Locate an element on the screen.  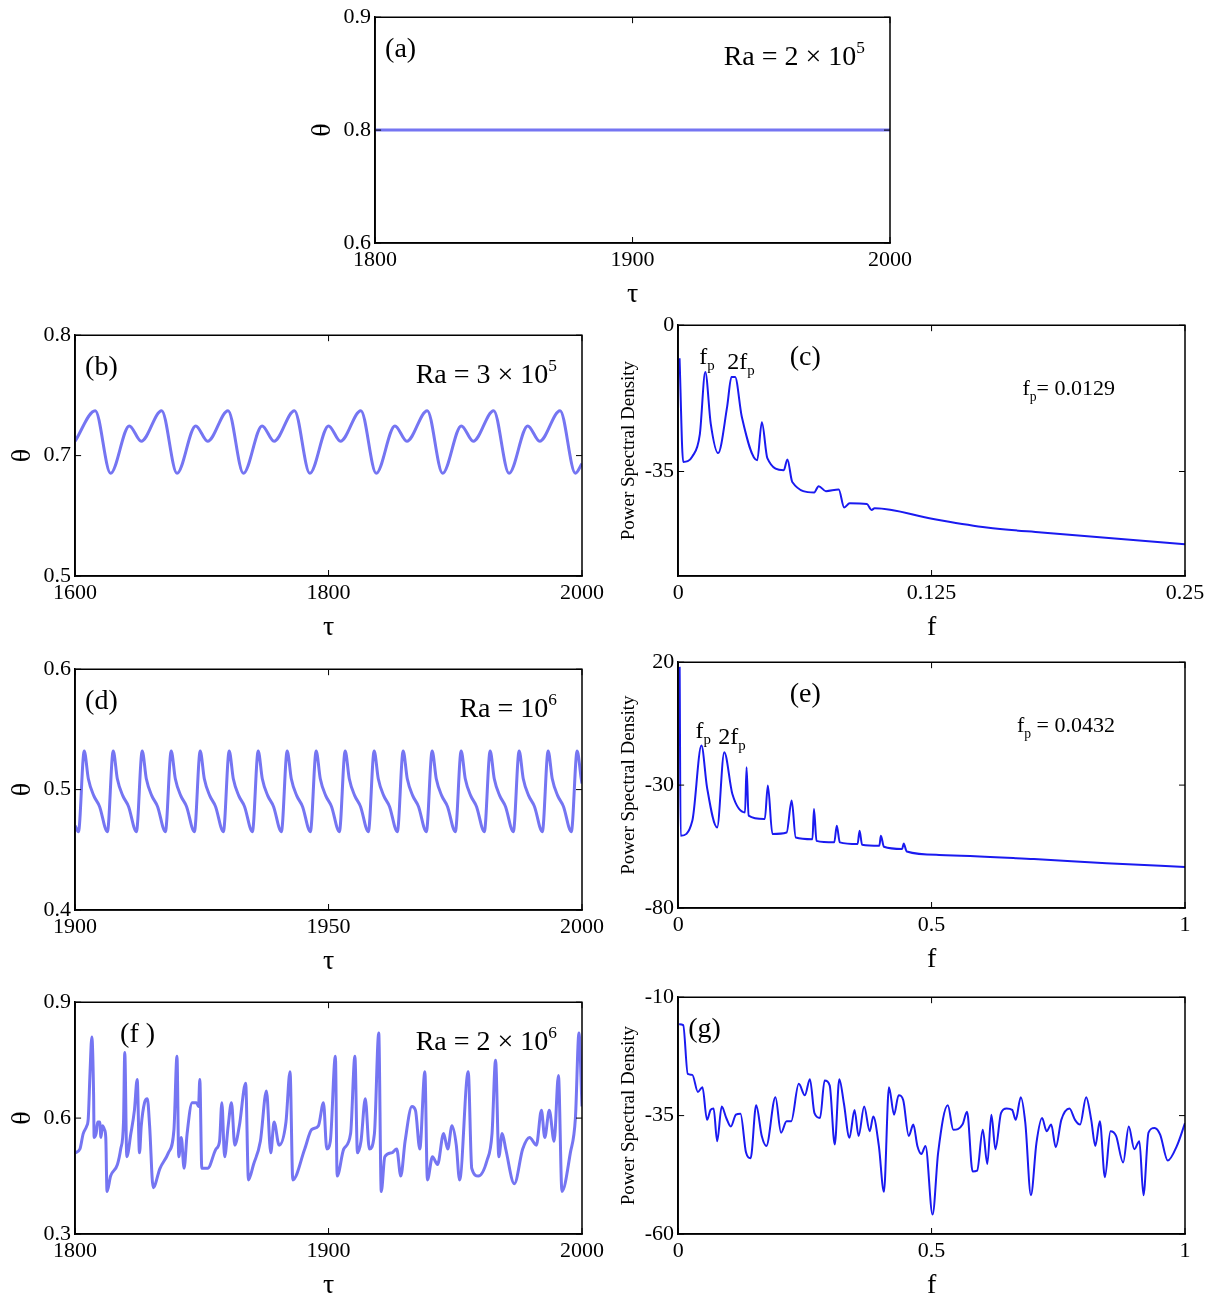
annotation: (f ) is located at coordinates (138, 1033).